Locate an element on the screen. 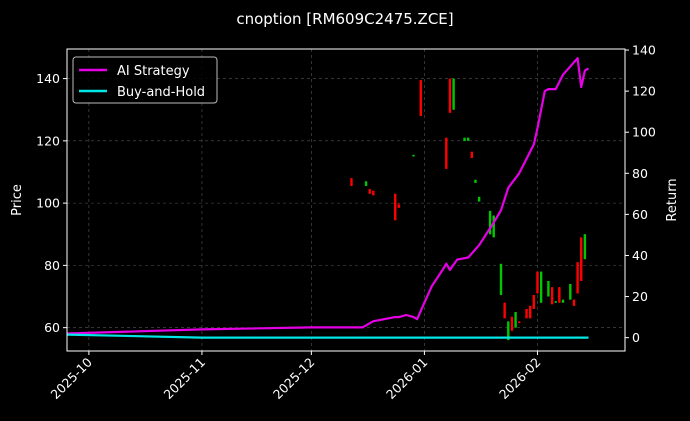 The width and height of the screenshot is (690, 421). y-axis-label-right: Return is located at coordinates (672, 199).